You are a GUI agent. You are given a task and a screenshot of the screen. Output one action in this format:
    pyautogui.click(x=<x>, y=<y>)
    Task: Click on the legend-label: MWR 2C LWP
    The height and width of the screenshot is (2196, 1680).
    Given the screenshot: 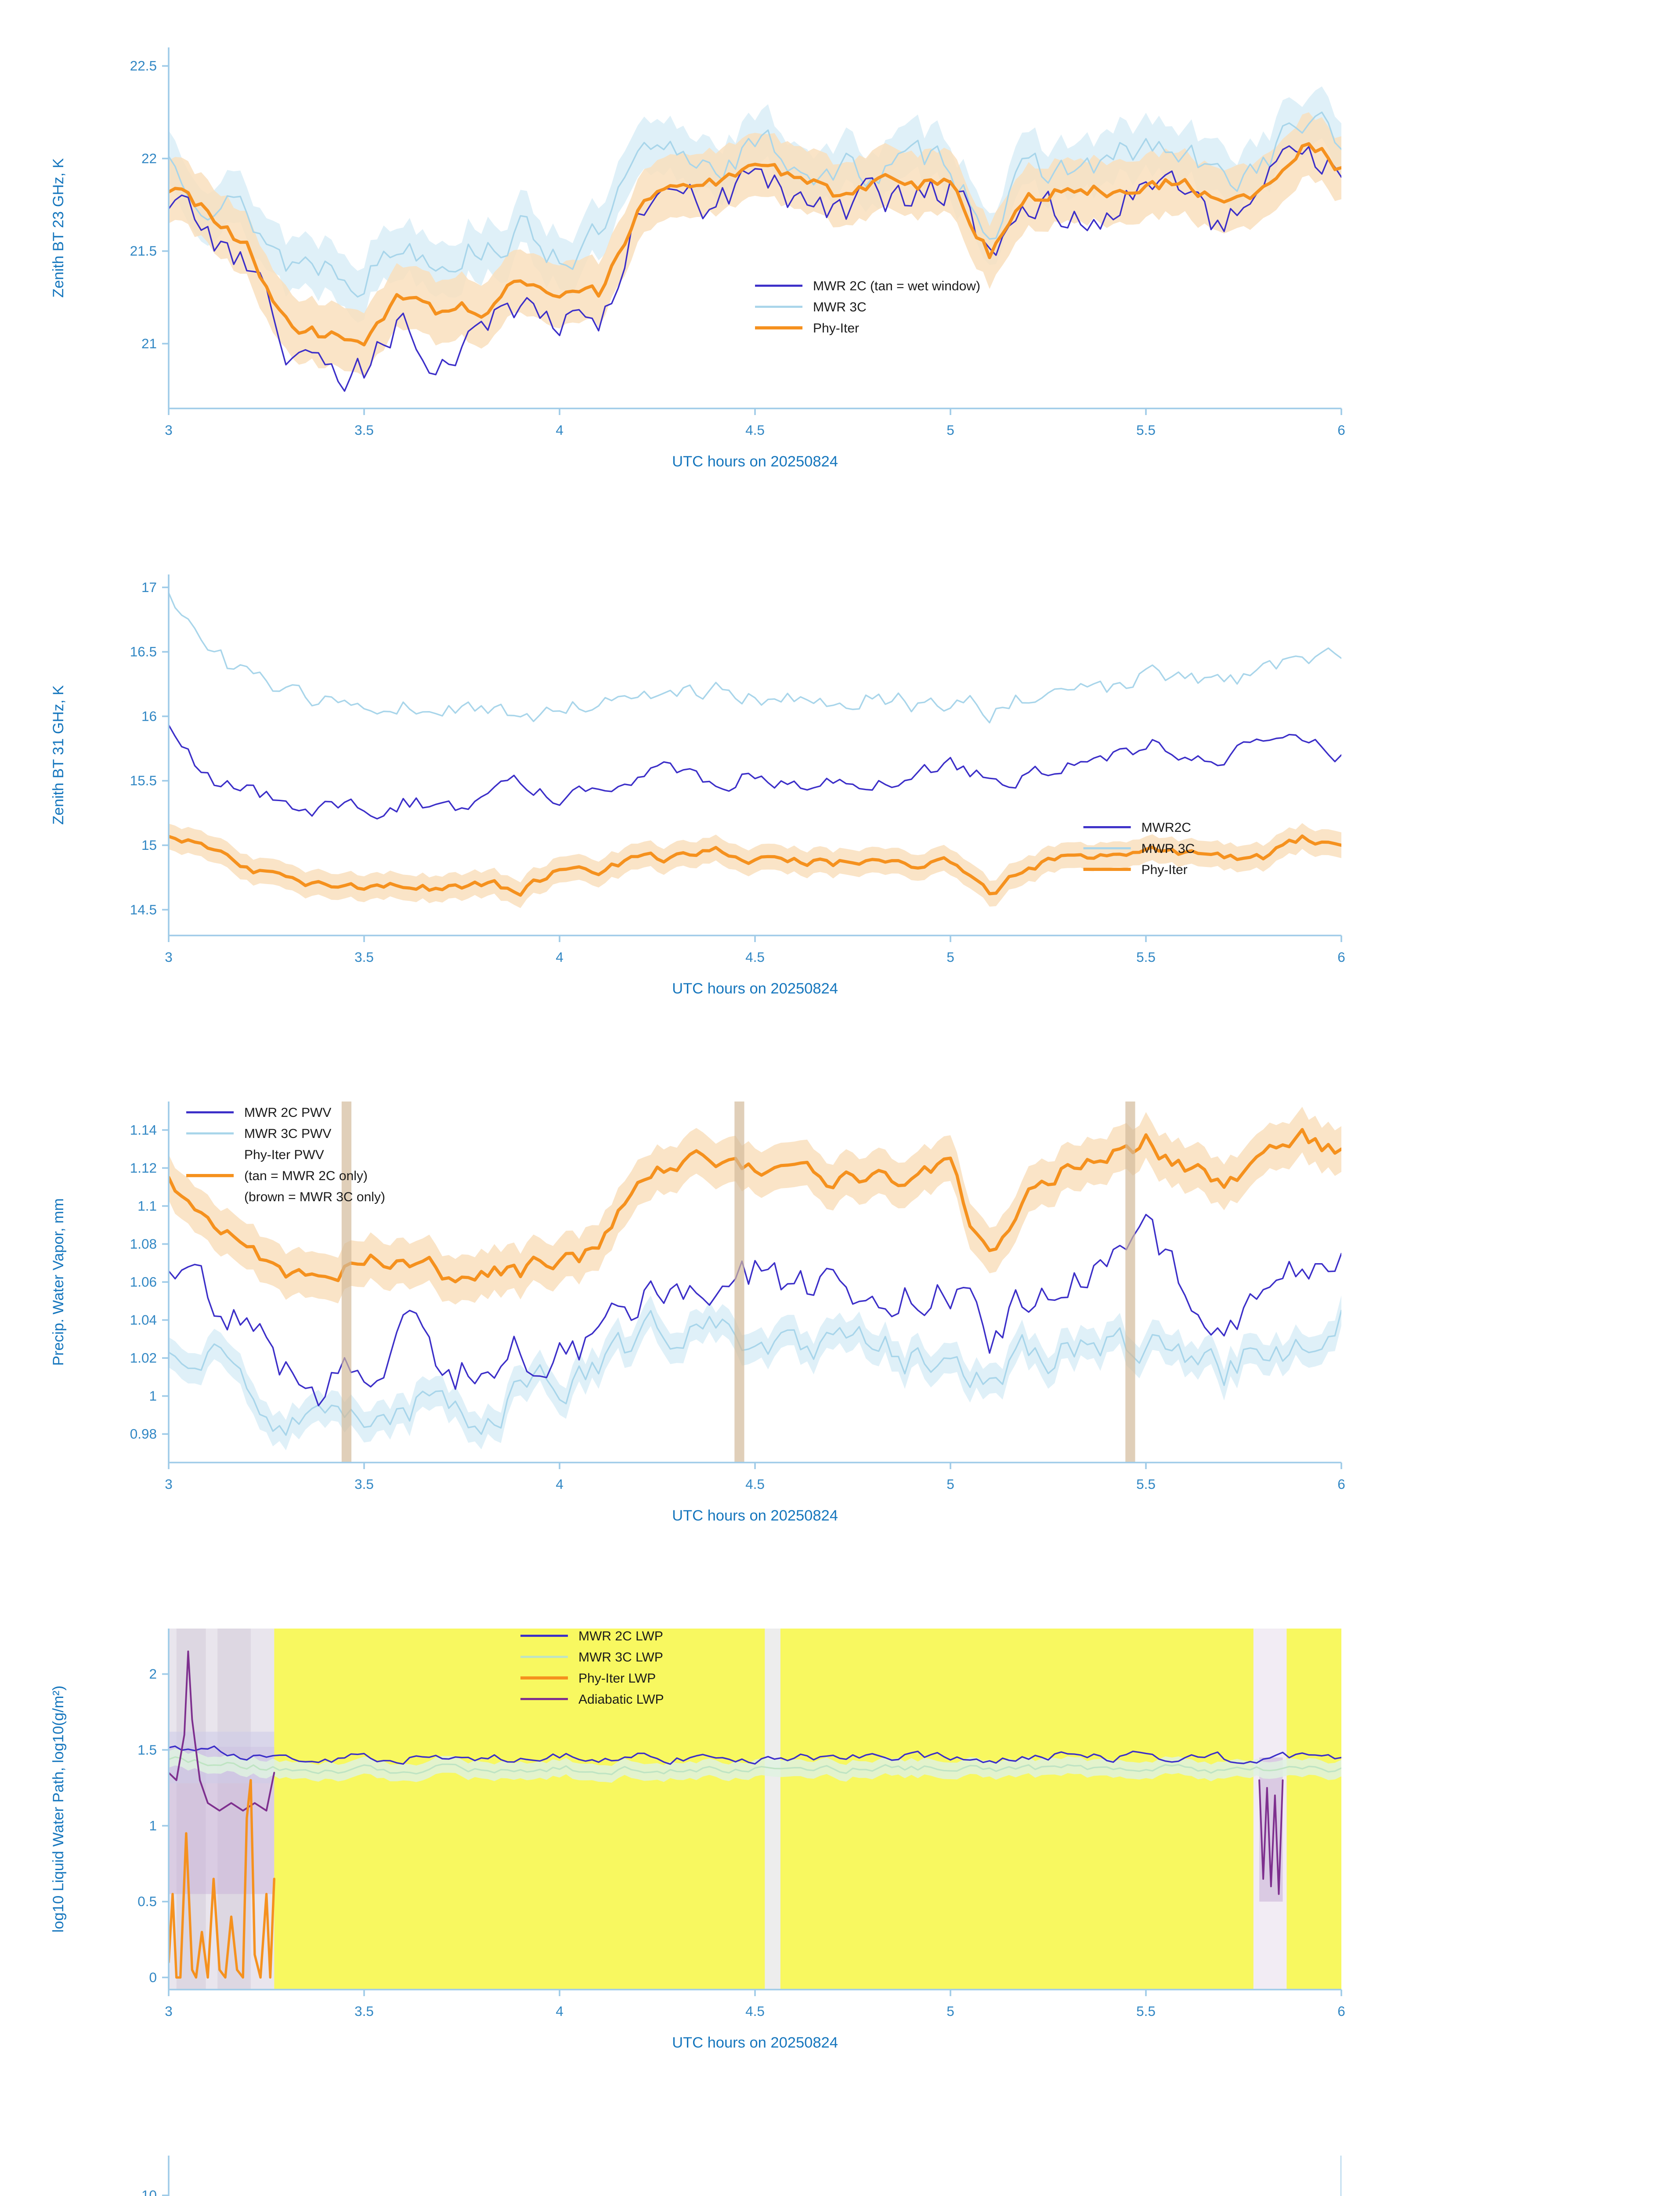 What is the action you would take?
    pyautogui.click(x=620, y=1636)
    